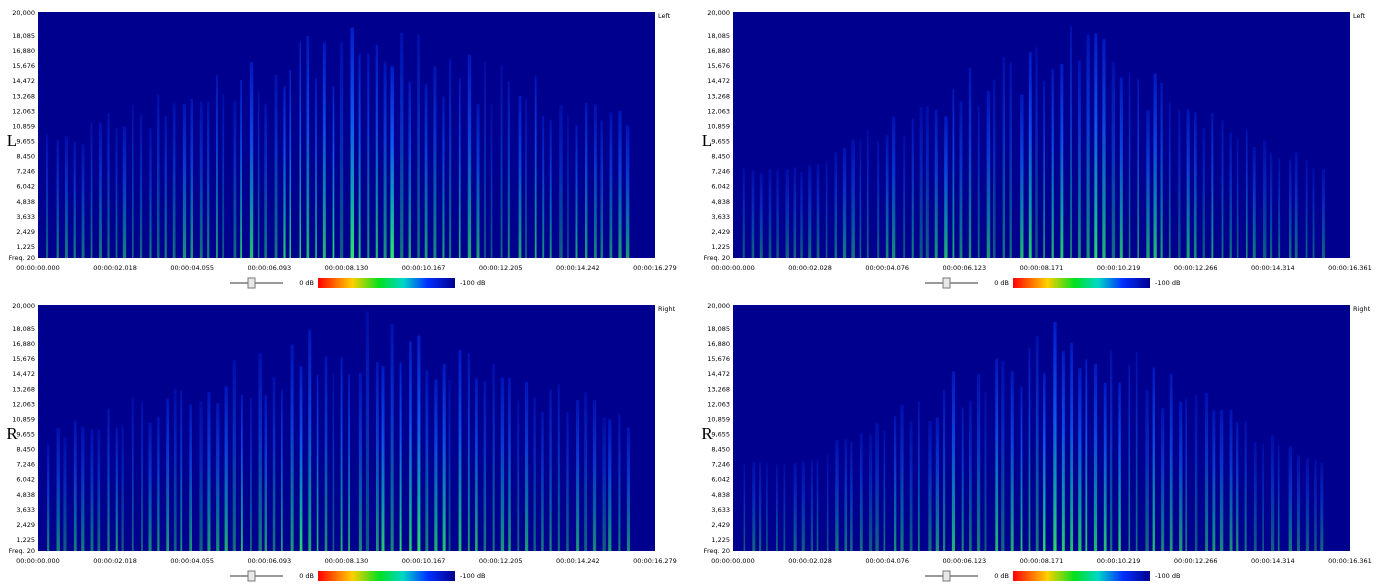 Image resolution: width=1381 pixels, height=587 pixels. I want to click on freq-tick-label: 14,472, so click(23, 374).